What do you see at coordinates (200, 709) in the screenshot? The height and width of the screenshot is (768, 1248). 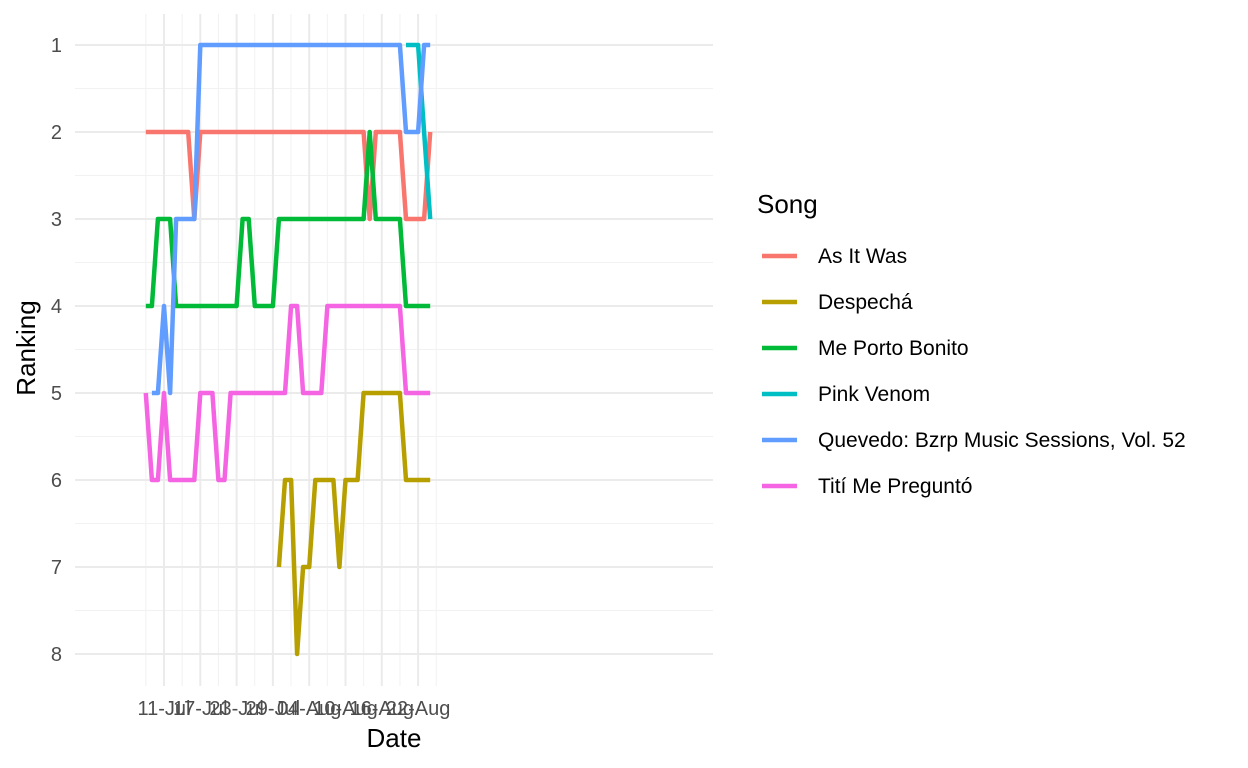 I see `x-tick-label: 17-Jul` at bounding box center [200, 709].